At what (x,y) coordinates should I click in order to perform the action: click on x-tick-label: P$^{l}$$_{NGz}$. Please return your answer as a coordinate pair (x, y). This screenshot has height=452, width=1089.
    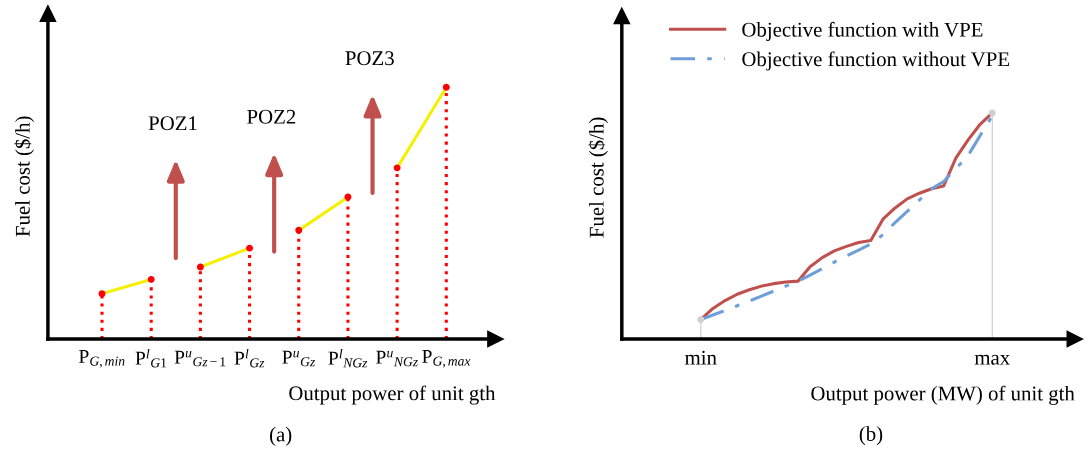
    Looking at the image, I should click on (348, 358).